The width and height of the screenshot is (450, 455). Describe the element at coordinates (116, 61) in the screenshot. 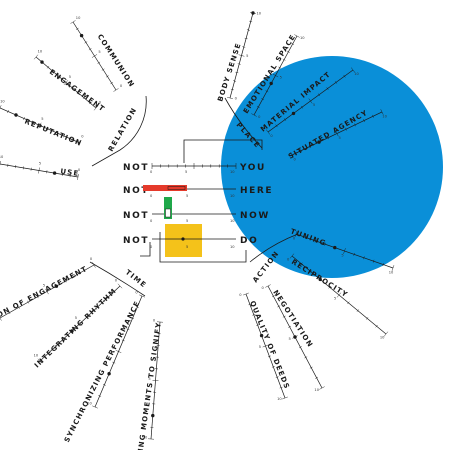

I see `axis-label-communion: COMMUNION` at that location.